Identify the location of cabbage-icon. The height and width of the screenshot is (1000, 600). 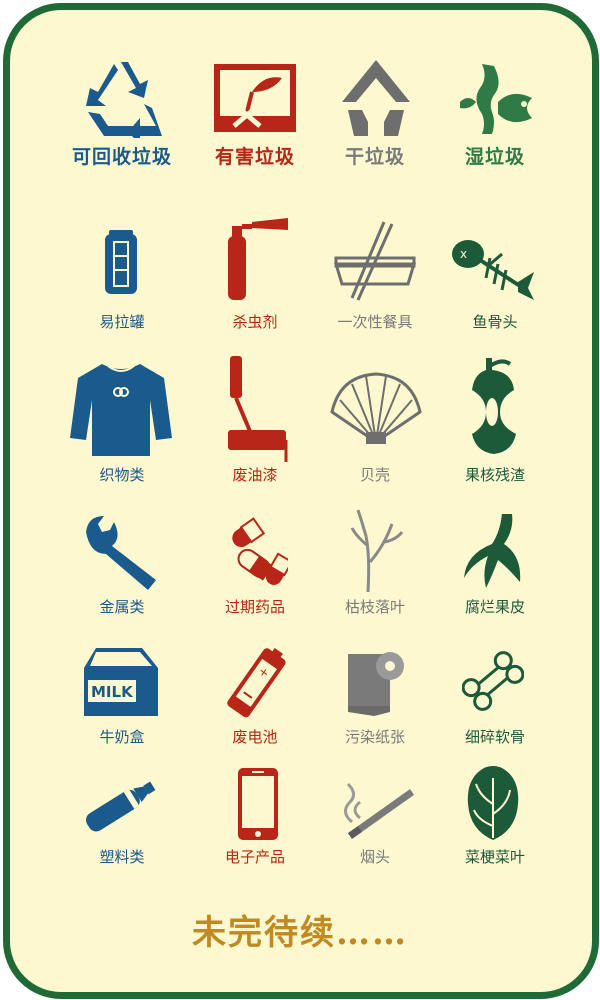
(493, 803).